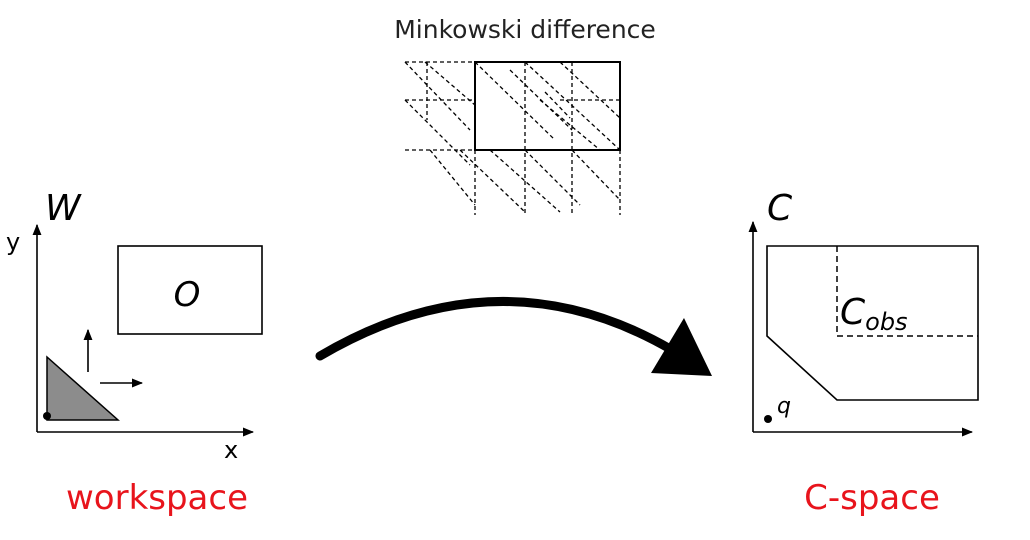 The image size is (1030, 540). What do you see at coordinates (13, 242) in the screenshot?
I see `workspace-y-axis-label: y` at bounding box center [13, 242].